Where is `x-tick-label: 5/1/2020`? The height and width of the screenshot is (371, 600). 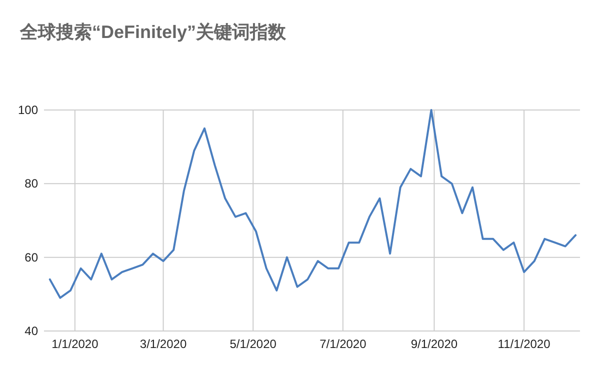 x-tick-label: 5/1/2020 is located at coordinates (253, 344).